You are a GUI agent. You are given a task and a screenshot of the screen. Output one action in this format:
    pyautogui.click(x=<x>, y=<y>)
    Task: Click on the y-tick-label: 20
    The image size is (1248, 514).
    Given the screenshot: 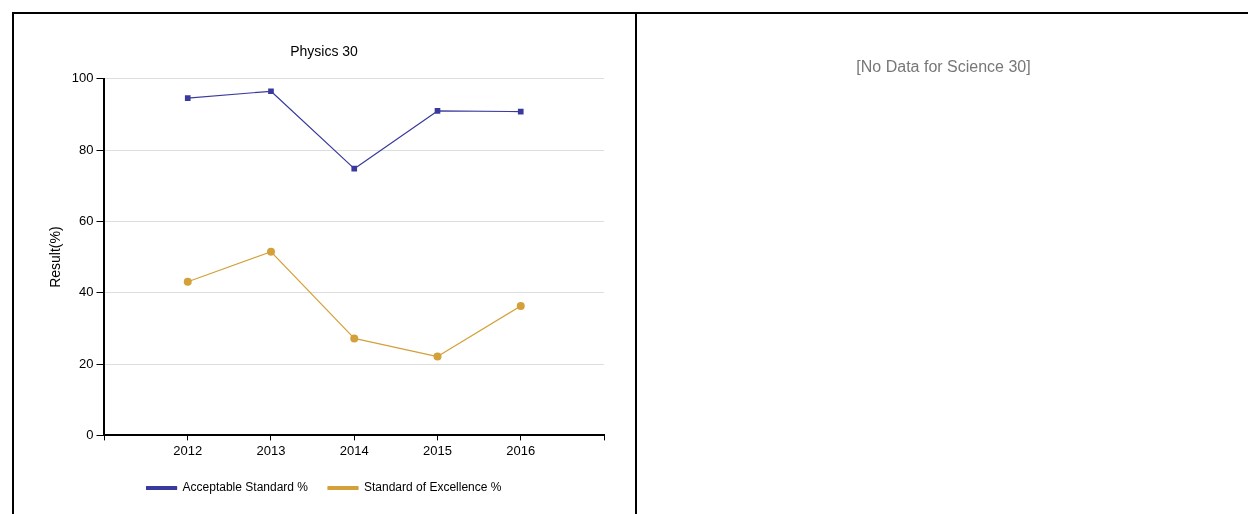 What is the action you would take?
    pyautogui.click(x=86, y=363)
    